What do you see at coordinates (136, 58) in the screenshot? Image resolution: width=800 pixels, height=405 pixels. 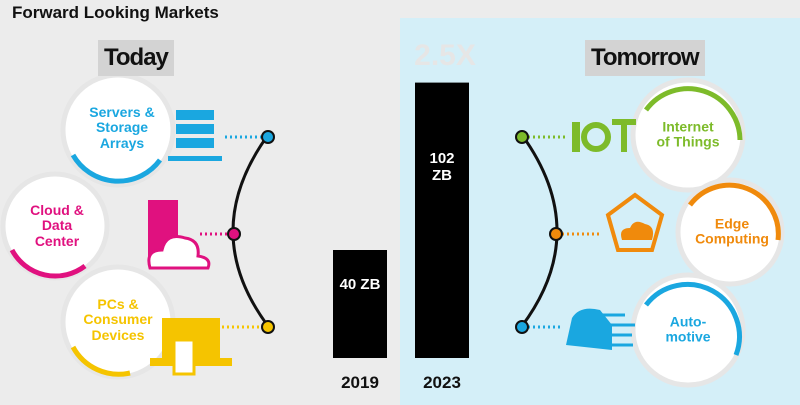 I see `today-label: Today` at bounding box center [136, 58].